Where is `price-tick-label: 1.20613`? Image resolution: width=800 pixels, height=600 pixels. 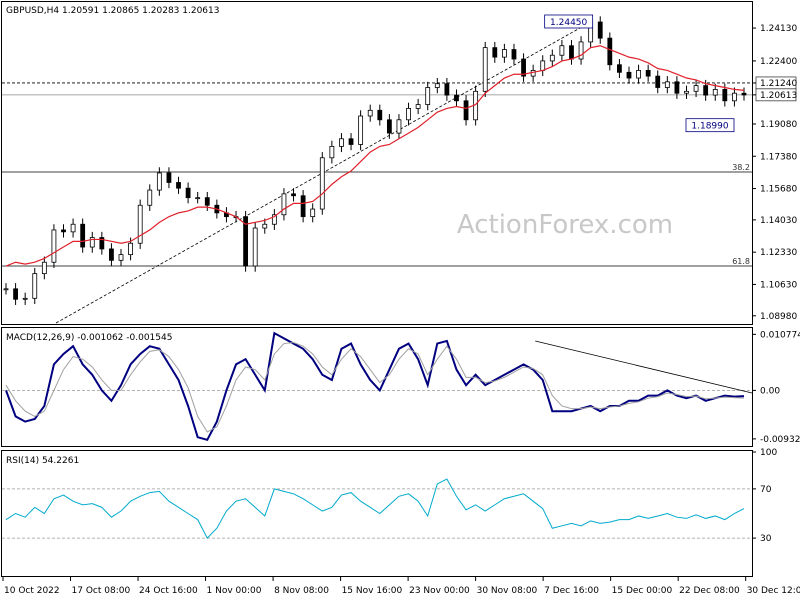
price-tick-label: 1.20613 is located at coordinates (778, 96).